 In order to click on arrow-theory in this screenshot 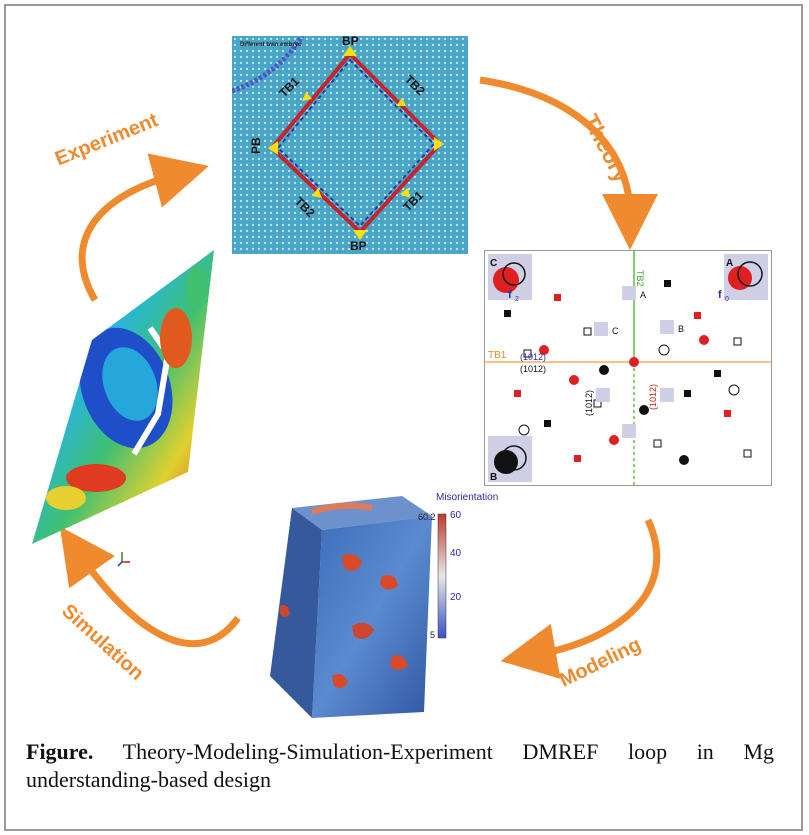, I will do `click(568, 163)`.